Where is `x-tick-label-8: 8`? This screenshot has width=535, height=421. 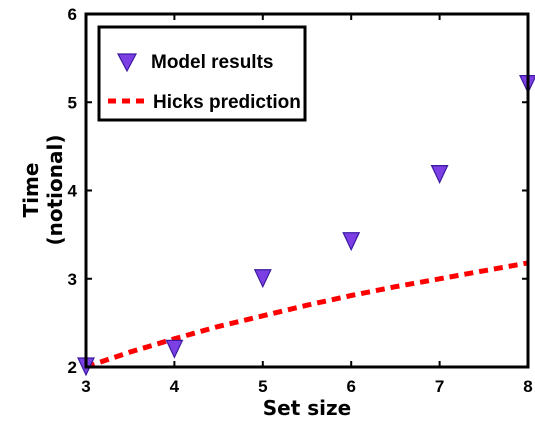
x-tick-label-8: 8 is located at coordinates (527, 386).